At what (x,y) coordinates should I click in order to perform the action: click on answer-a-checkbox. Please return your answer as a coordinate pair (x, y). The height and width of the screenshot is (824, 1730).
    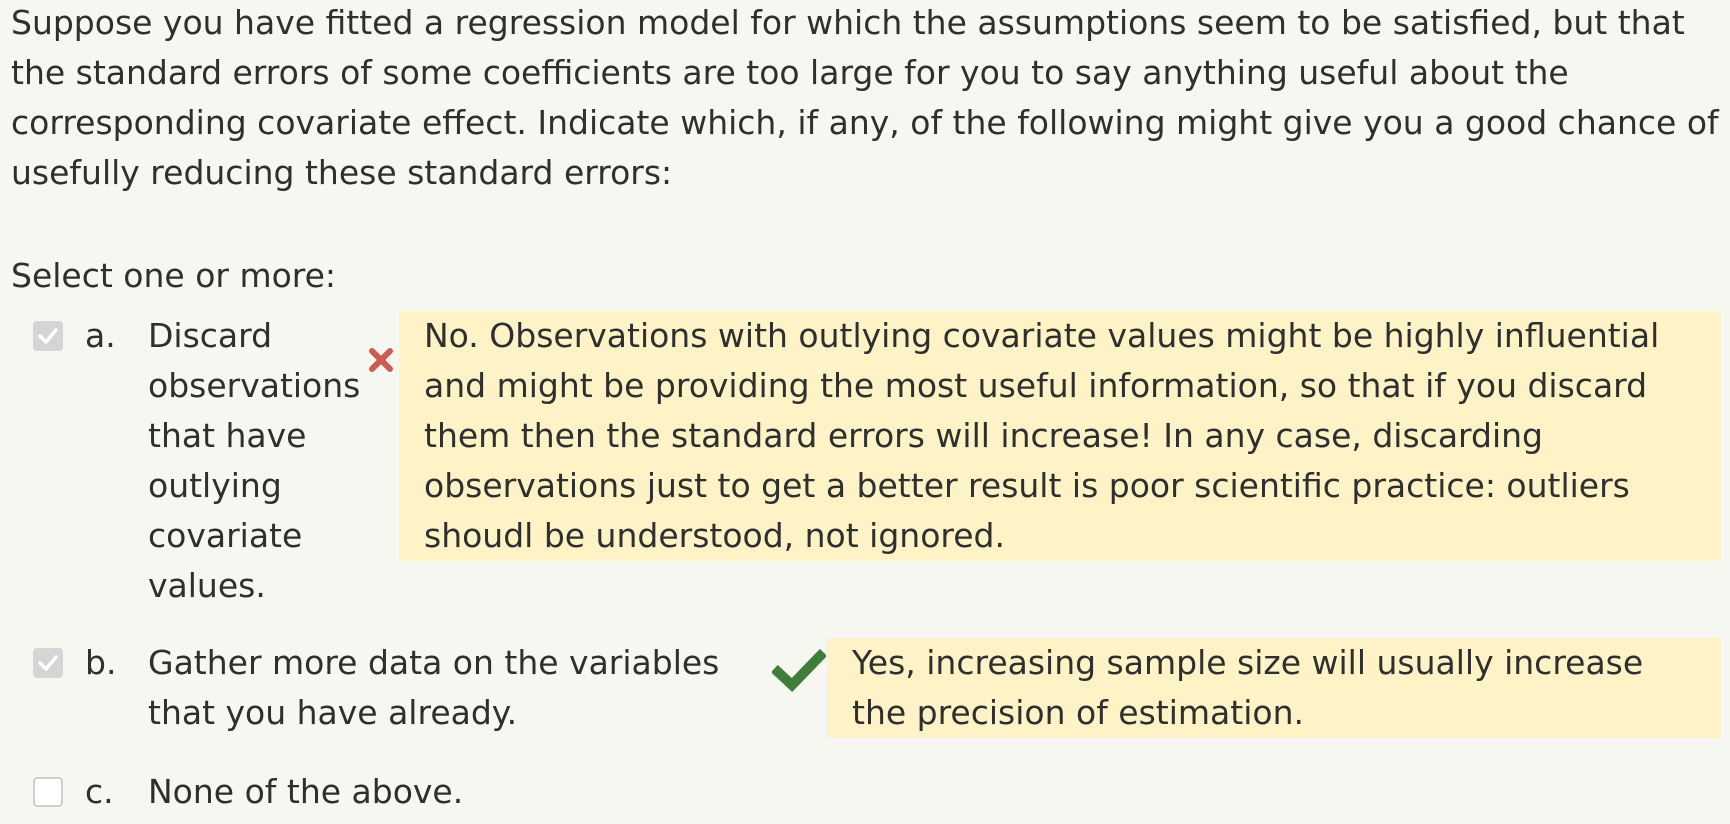
    Looking at the image, I should click on (48, 336).